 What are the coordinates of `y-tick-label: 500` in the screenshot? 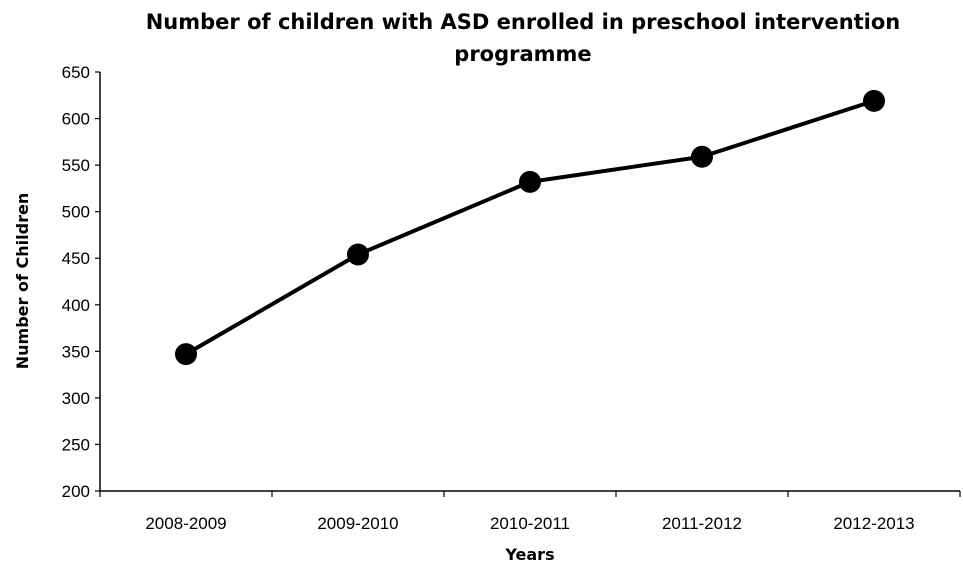 It's located at (76, 212).